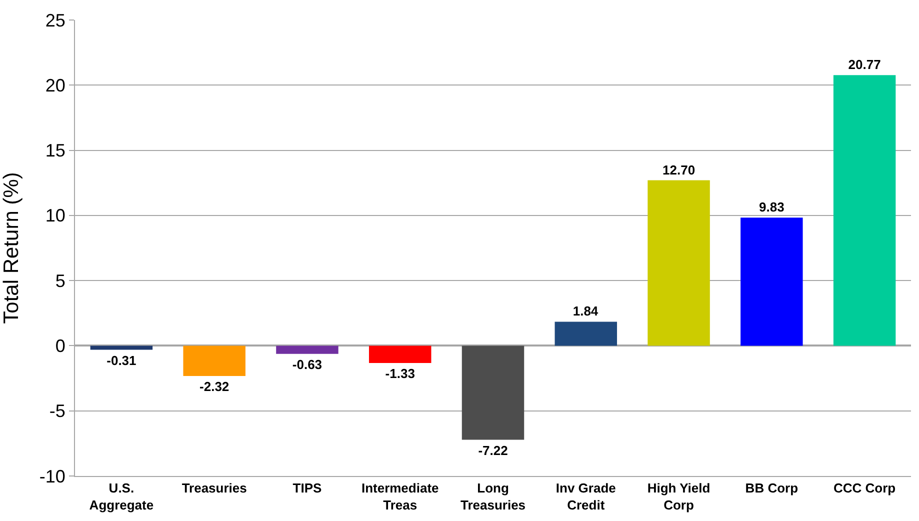  What do you see at coordinates (865, 488) in the screenshot?
I see `x-tick-label: CCC Corp` at bounding box center [865, 488].